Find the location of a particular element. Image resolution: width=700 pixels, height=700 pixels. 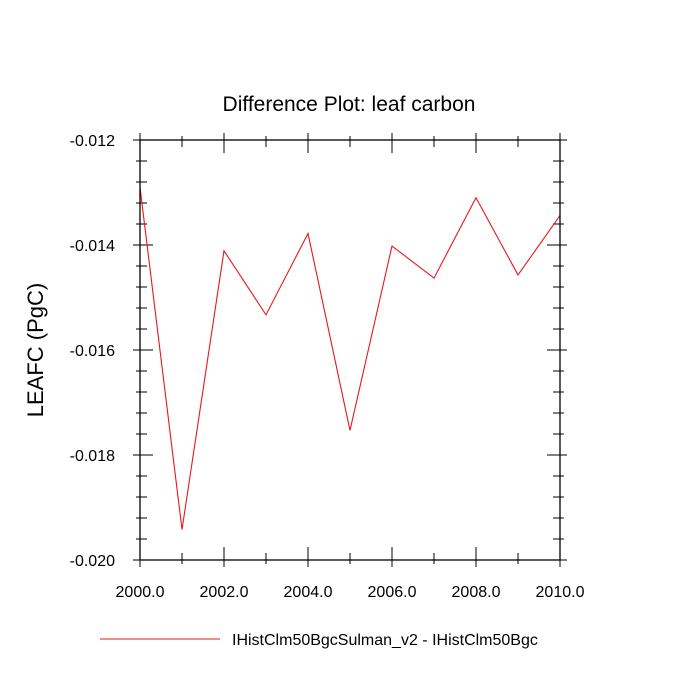

x-tick-label: 2010.0 is located at coordinates (560, 592).